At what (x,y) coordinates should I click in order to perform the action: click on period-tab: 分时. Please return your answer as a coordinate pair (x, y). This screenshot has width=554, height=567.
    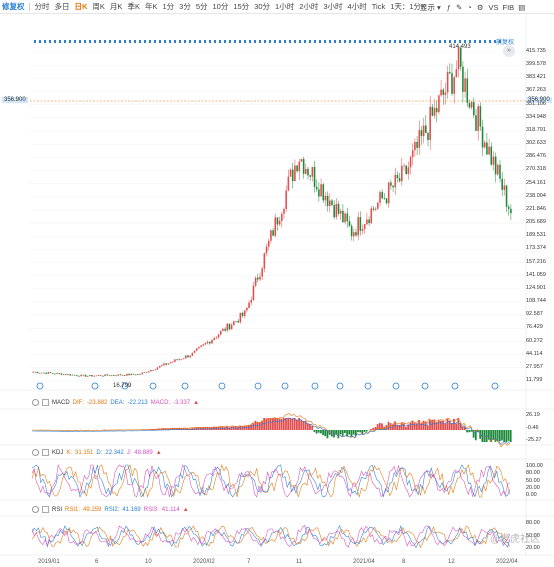
    Looking at the image, I should click on (42, 6).